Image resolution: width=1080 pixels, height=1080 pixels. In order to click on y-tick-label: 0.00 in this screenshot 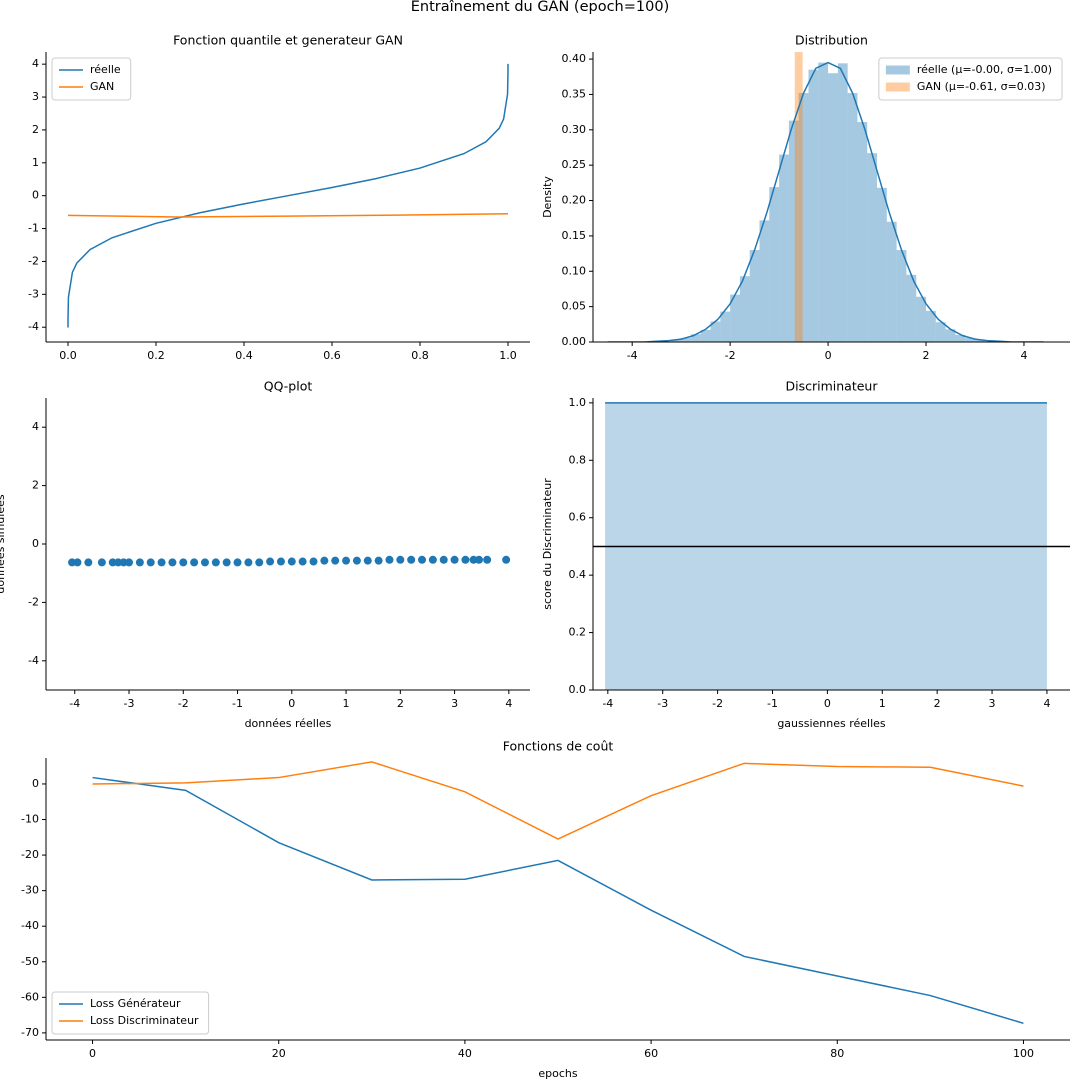, I will do `click(574, 341)`.